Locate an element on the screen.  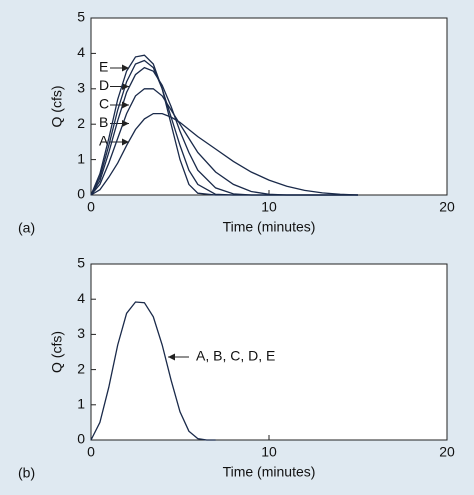
series-label: D is located at coordinates (104, 85).